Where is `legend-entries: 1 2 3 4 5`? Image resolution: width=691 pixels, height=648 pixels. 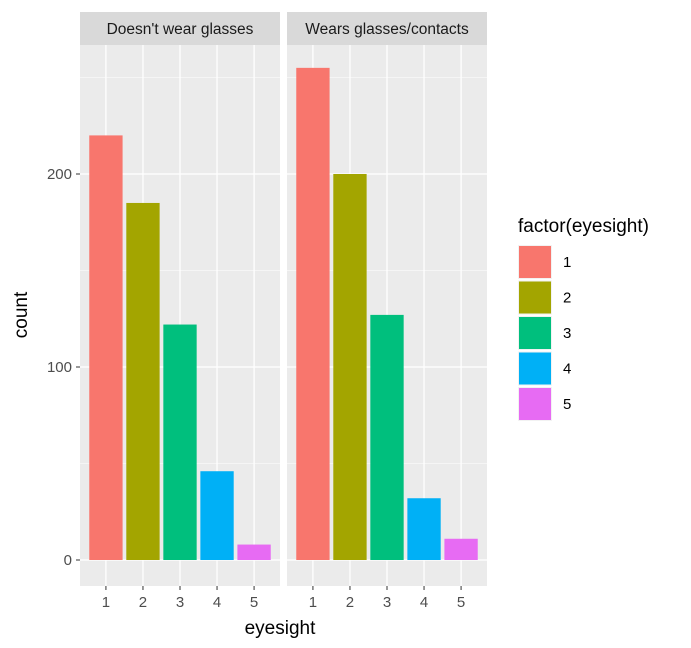
legend-entries: 1 2 3 4 5 is located at coordinates (544, 333).